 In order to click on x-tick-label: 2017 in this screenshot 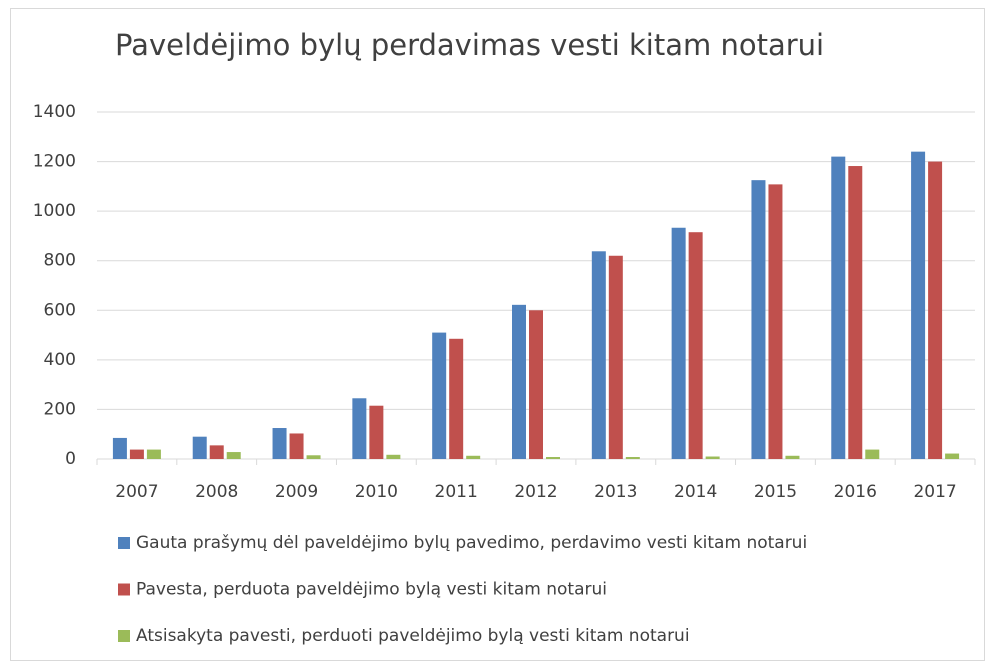, I will do `click(934, 492)`.